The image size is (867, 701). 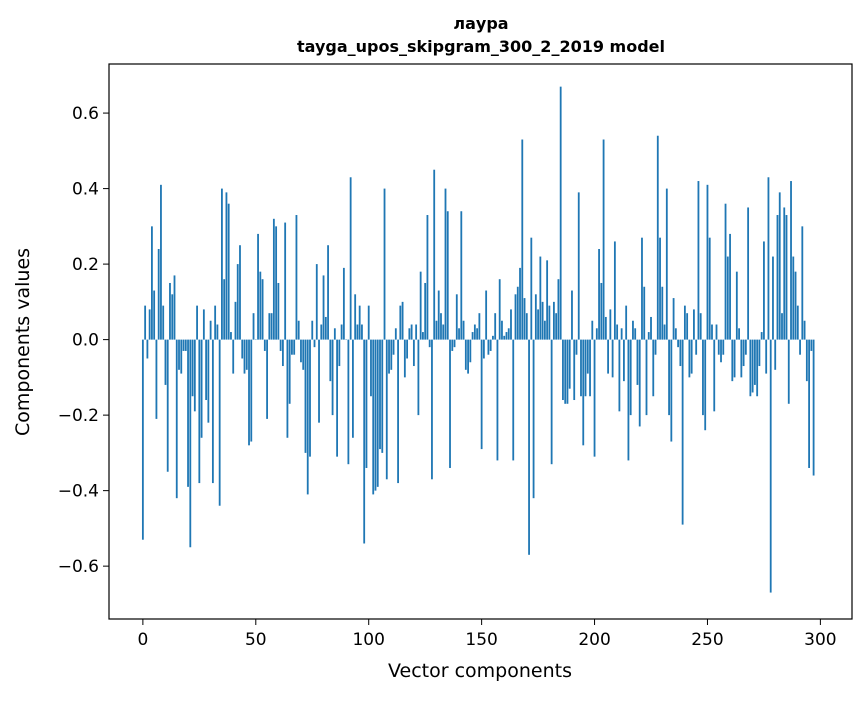 I want to click on y-tick-label: −0.4, so click(x=78, y=492).